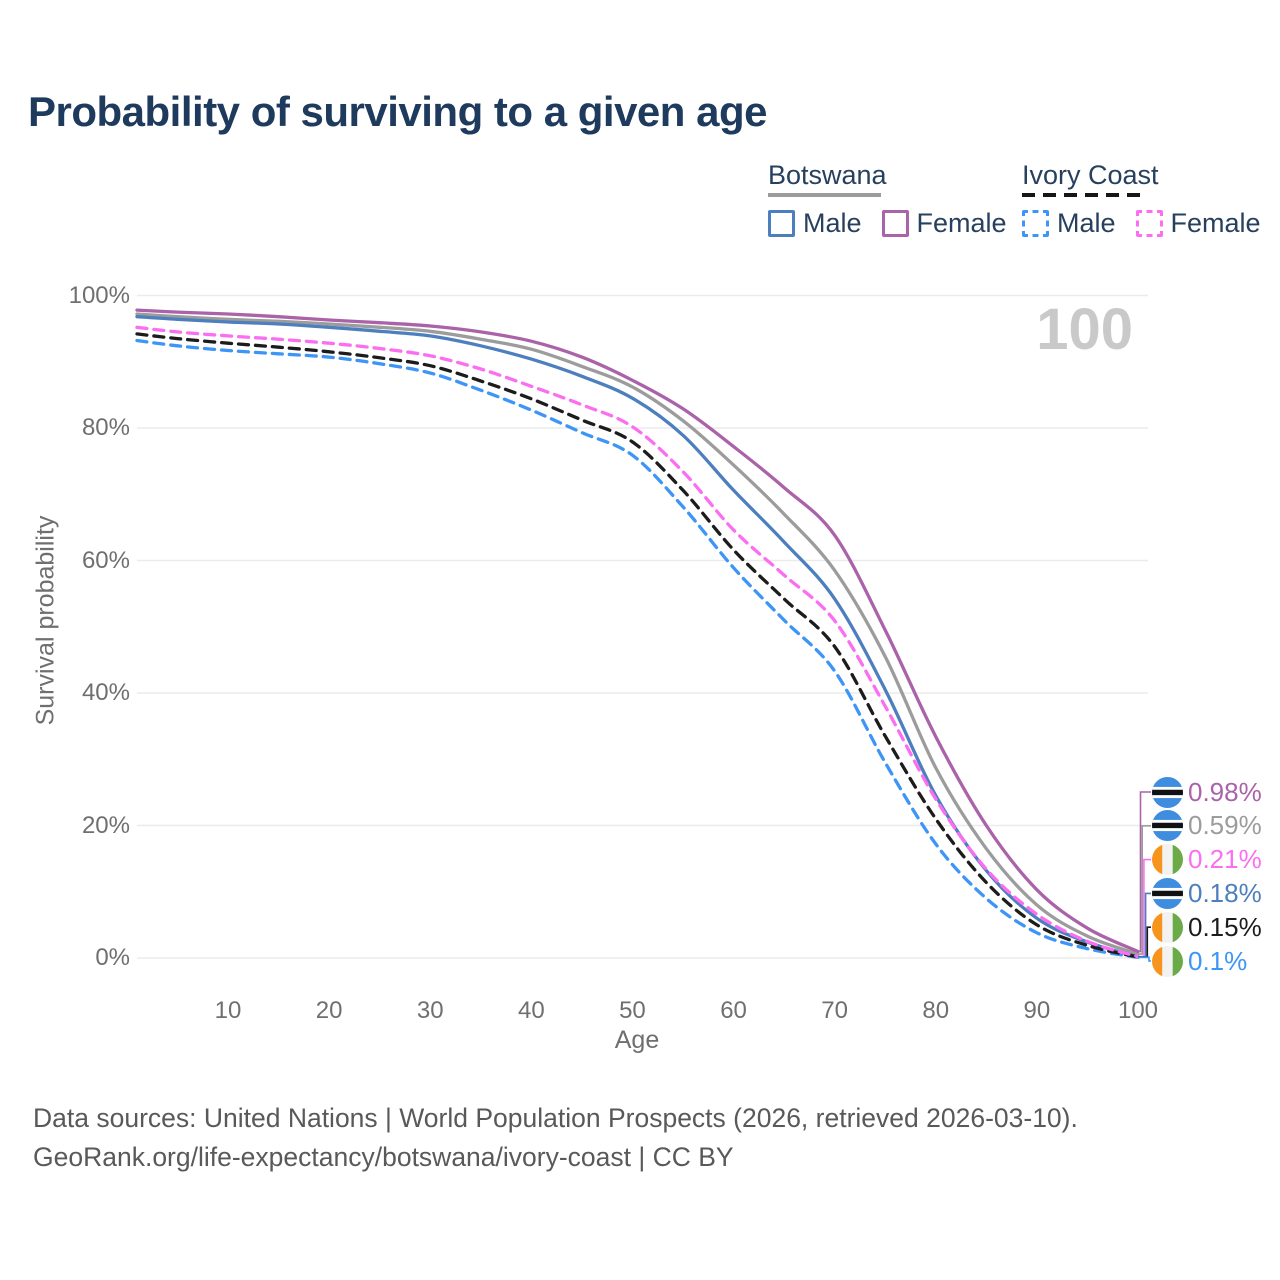 Image resolution: width=1280 pixels, height=1280 pixels. Describe the element at coordinates (430, 1010) in the screenshot. I see `x-tick-label: 30` at that location.